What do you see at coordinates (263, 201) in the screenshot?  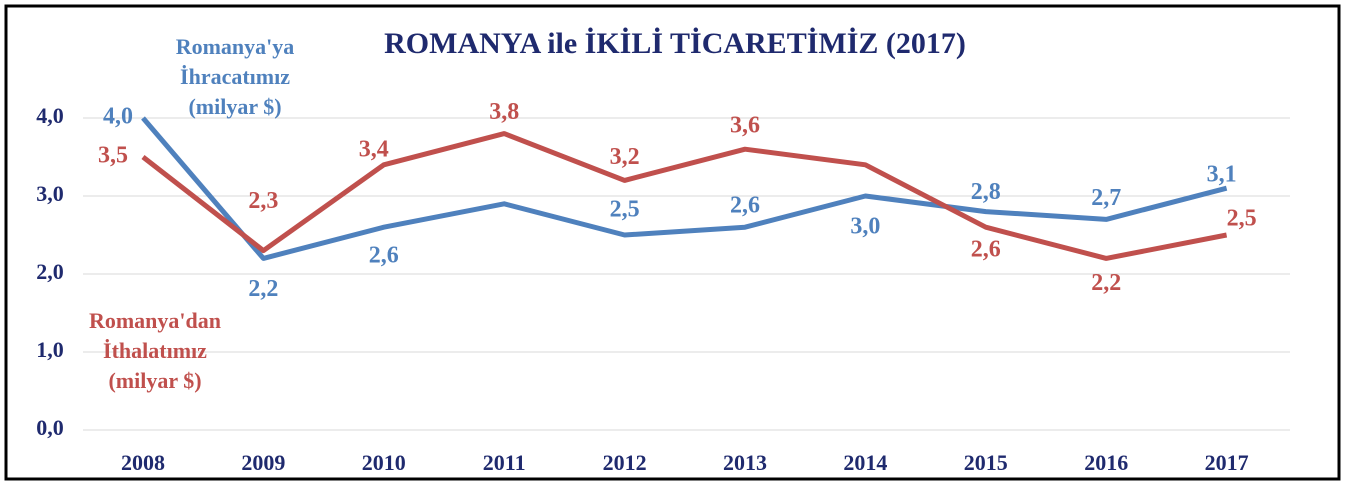 I see `data-label: 2,3` at bounding box center [263, 201].